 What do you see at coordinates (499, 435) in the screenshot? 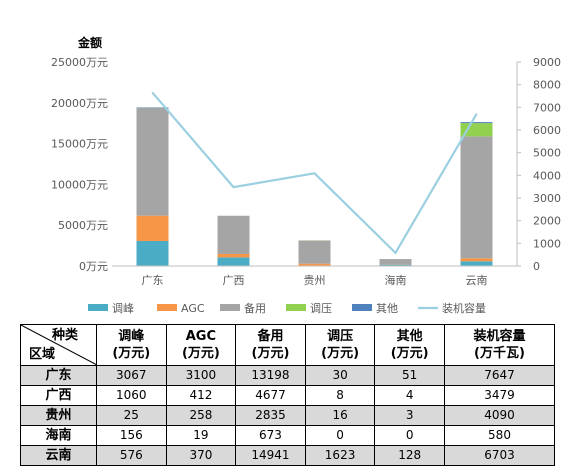
I see `table-value-cell: 580` at bounding box center [499, 435].